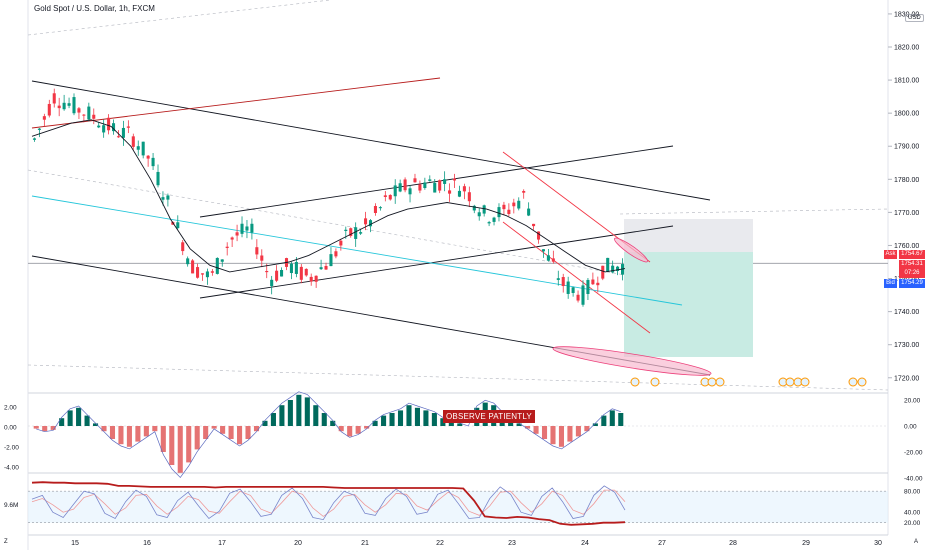 The height and width of the screenshot is (550, 932). What do you see at coordinates (912, 283) in the screenshot?
I see `bid-price-tag: 1754.29` at bounding box center [912, 283].